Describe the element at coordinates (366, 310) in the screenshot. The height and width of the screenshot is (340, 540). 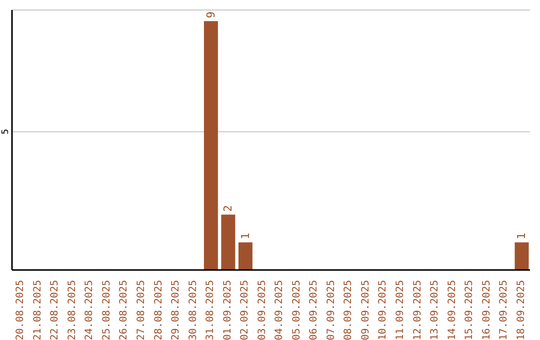
I see `x-tick-label: 09.09.2025` at that location.